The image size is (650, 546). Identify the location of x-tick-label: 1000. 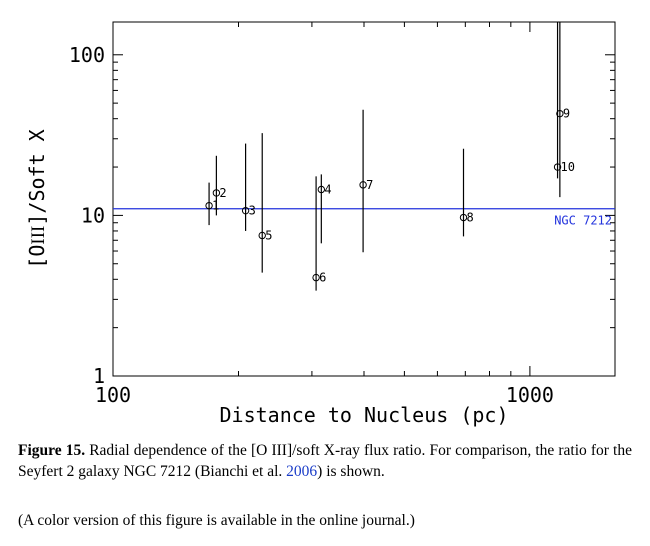
(530, 395).